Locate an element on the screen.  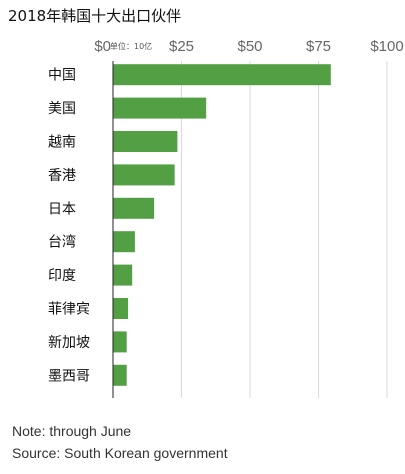
source-text: Source: South Korean government is located at coordinates (120, 453).